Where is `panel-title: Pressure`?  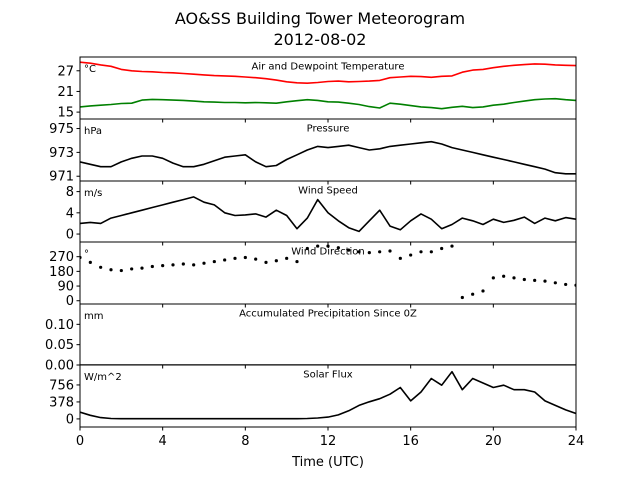
panel-title: Pressure is located at coordinates (328, 129).